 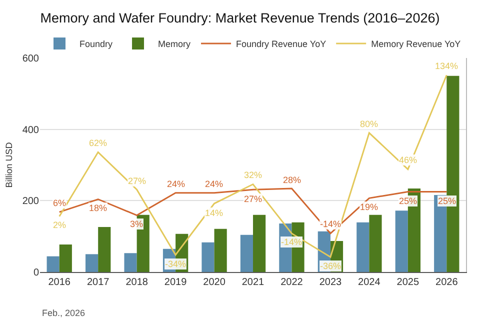 What do you see at coordinates (31, 59) in the screenshot?
I see `y-tick-label: 600` at bounding box center [31, 59].